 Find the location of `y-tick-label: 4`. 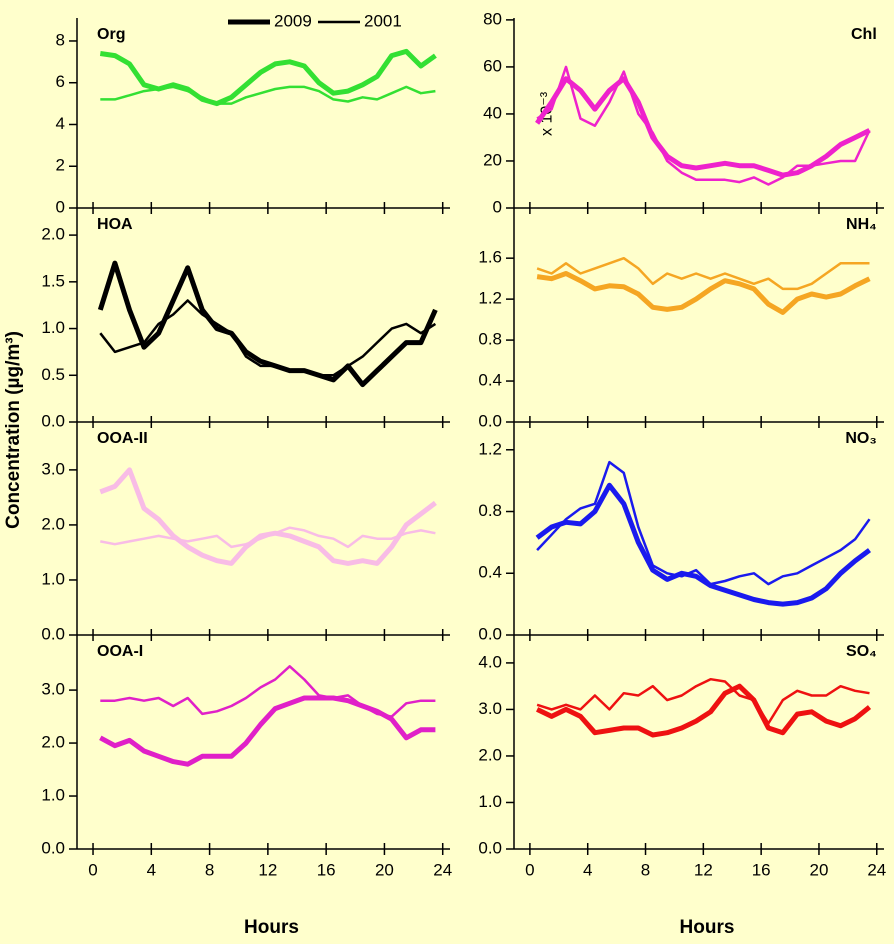

y-tick-label: 4 is located at coordinates (60, 123).